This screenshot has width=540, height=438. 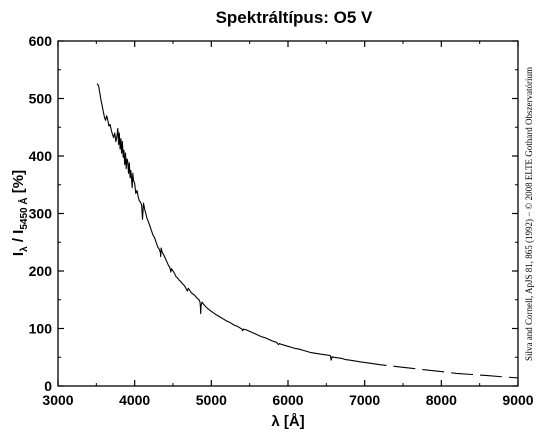 I want to click on y-tick-label: 200, so click(x=41, y=271).